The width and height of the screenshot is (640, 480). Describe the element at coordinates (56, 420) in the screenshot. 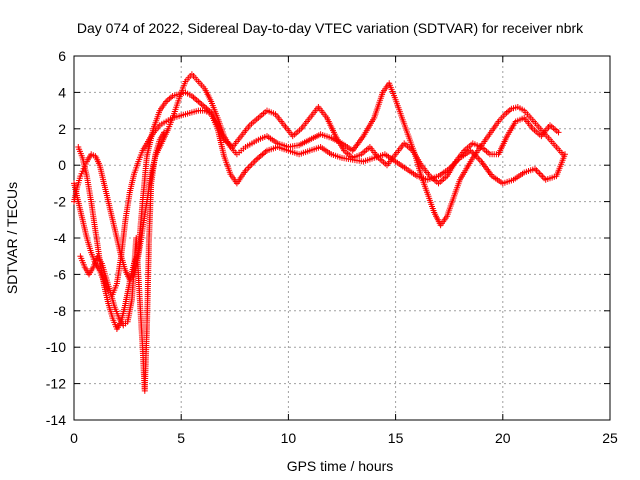

I see `y-tick-label: -14` at that location.